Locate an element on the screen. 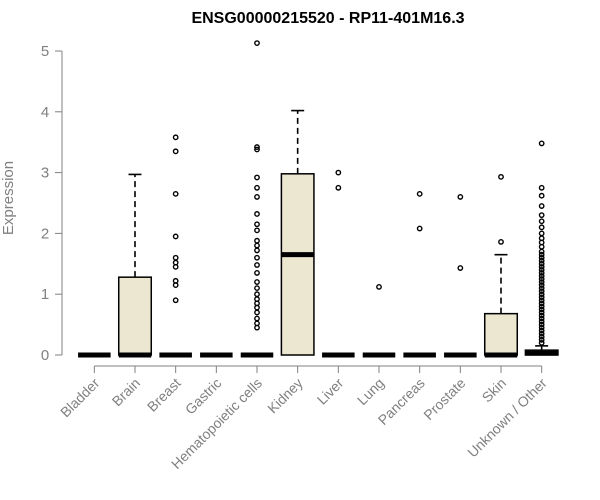 The image size is (600, 500). box-unknown-other is located at coordinates (541, 248).